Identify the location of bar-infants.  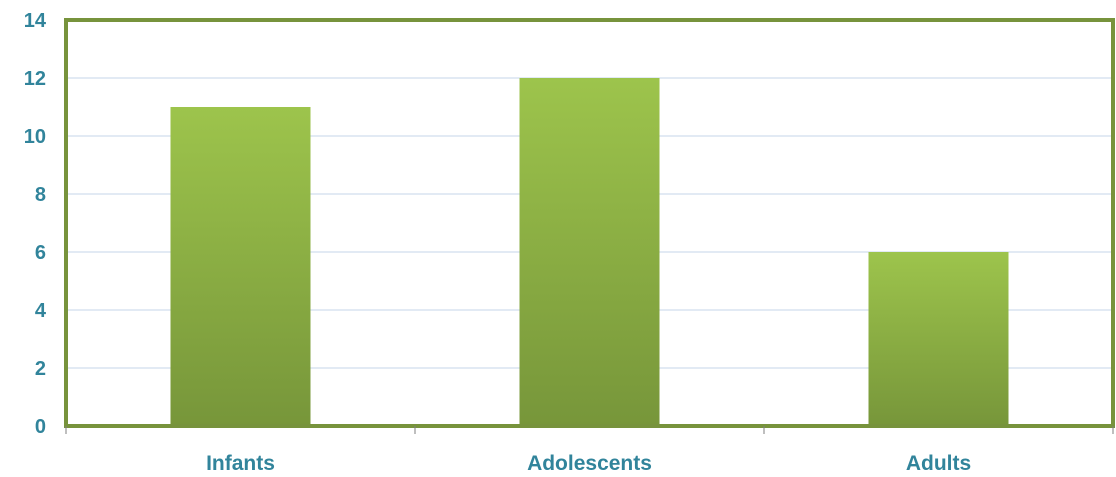
(240, 266).